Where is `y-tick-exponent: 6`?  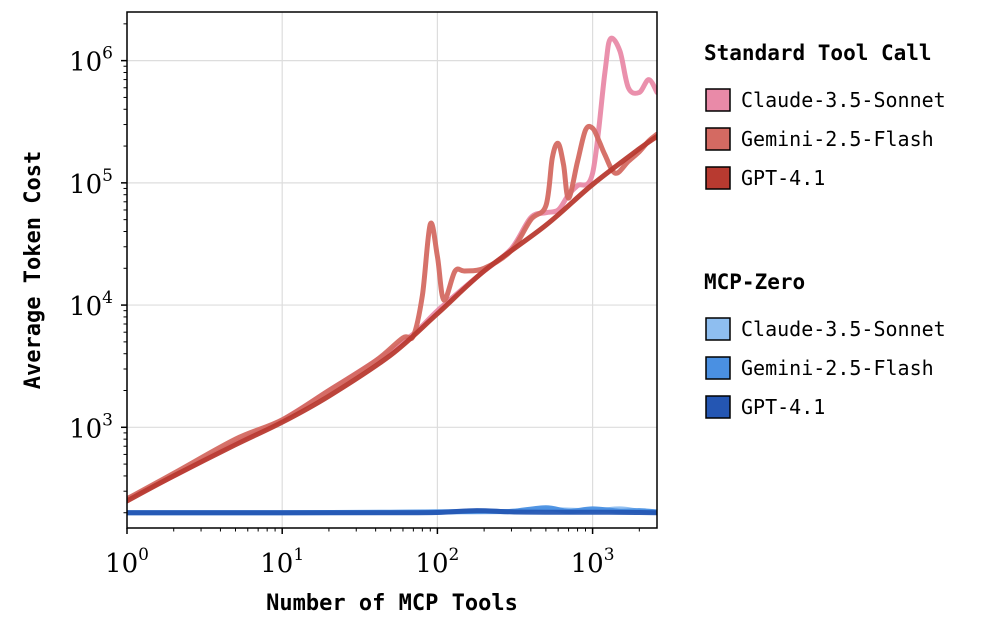
y-tick-exponent: 6 is located at coordinates (107, 54).